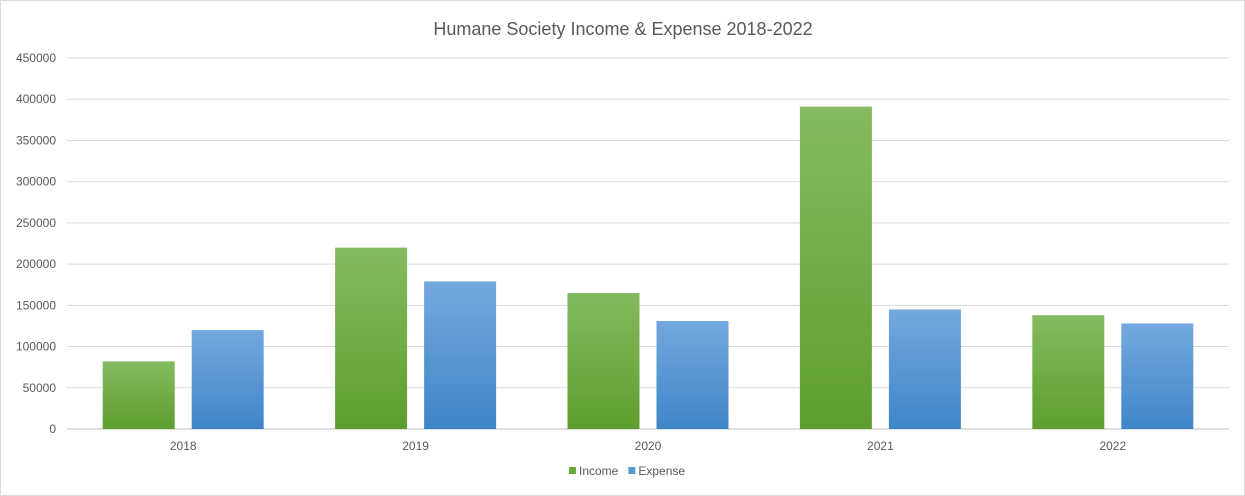 The width and height of the screenshot is (1245, 496). I want to click on legend-label-income: Income, so click(599, 471).